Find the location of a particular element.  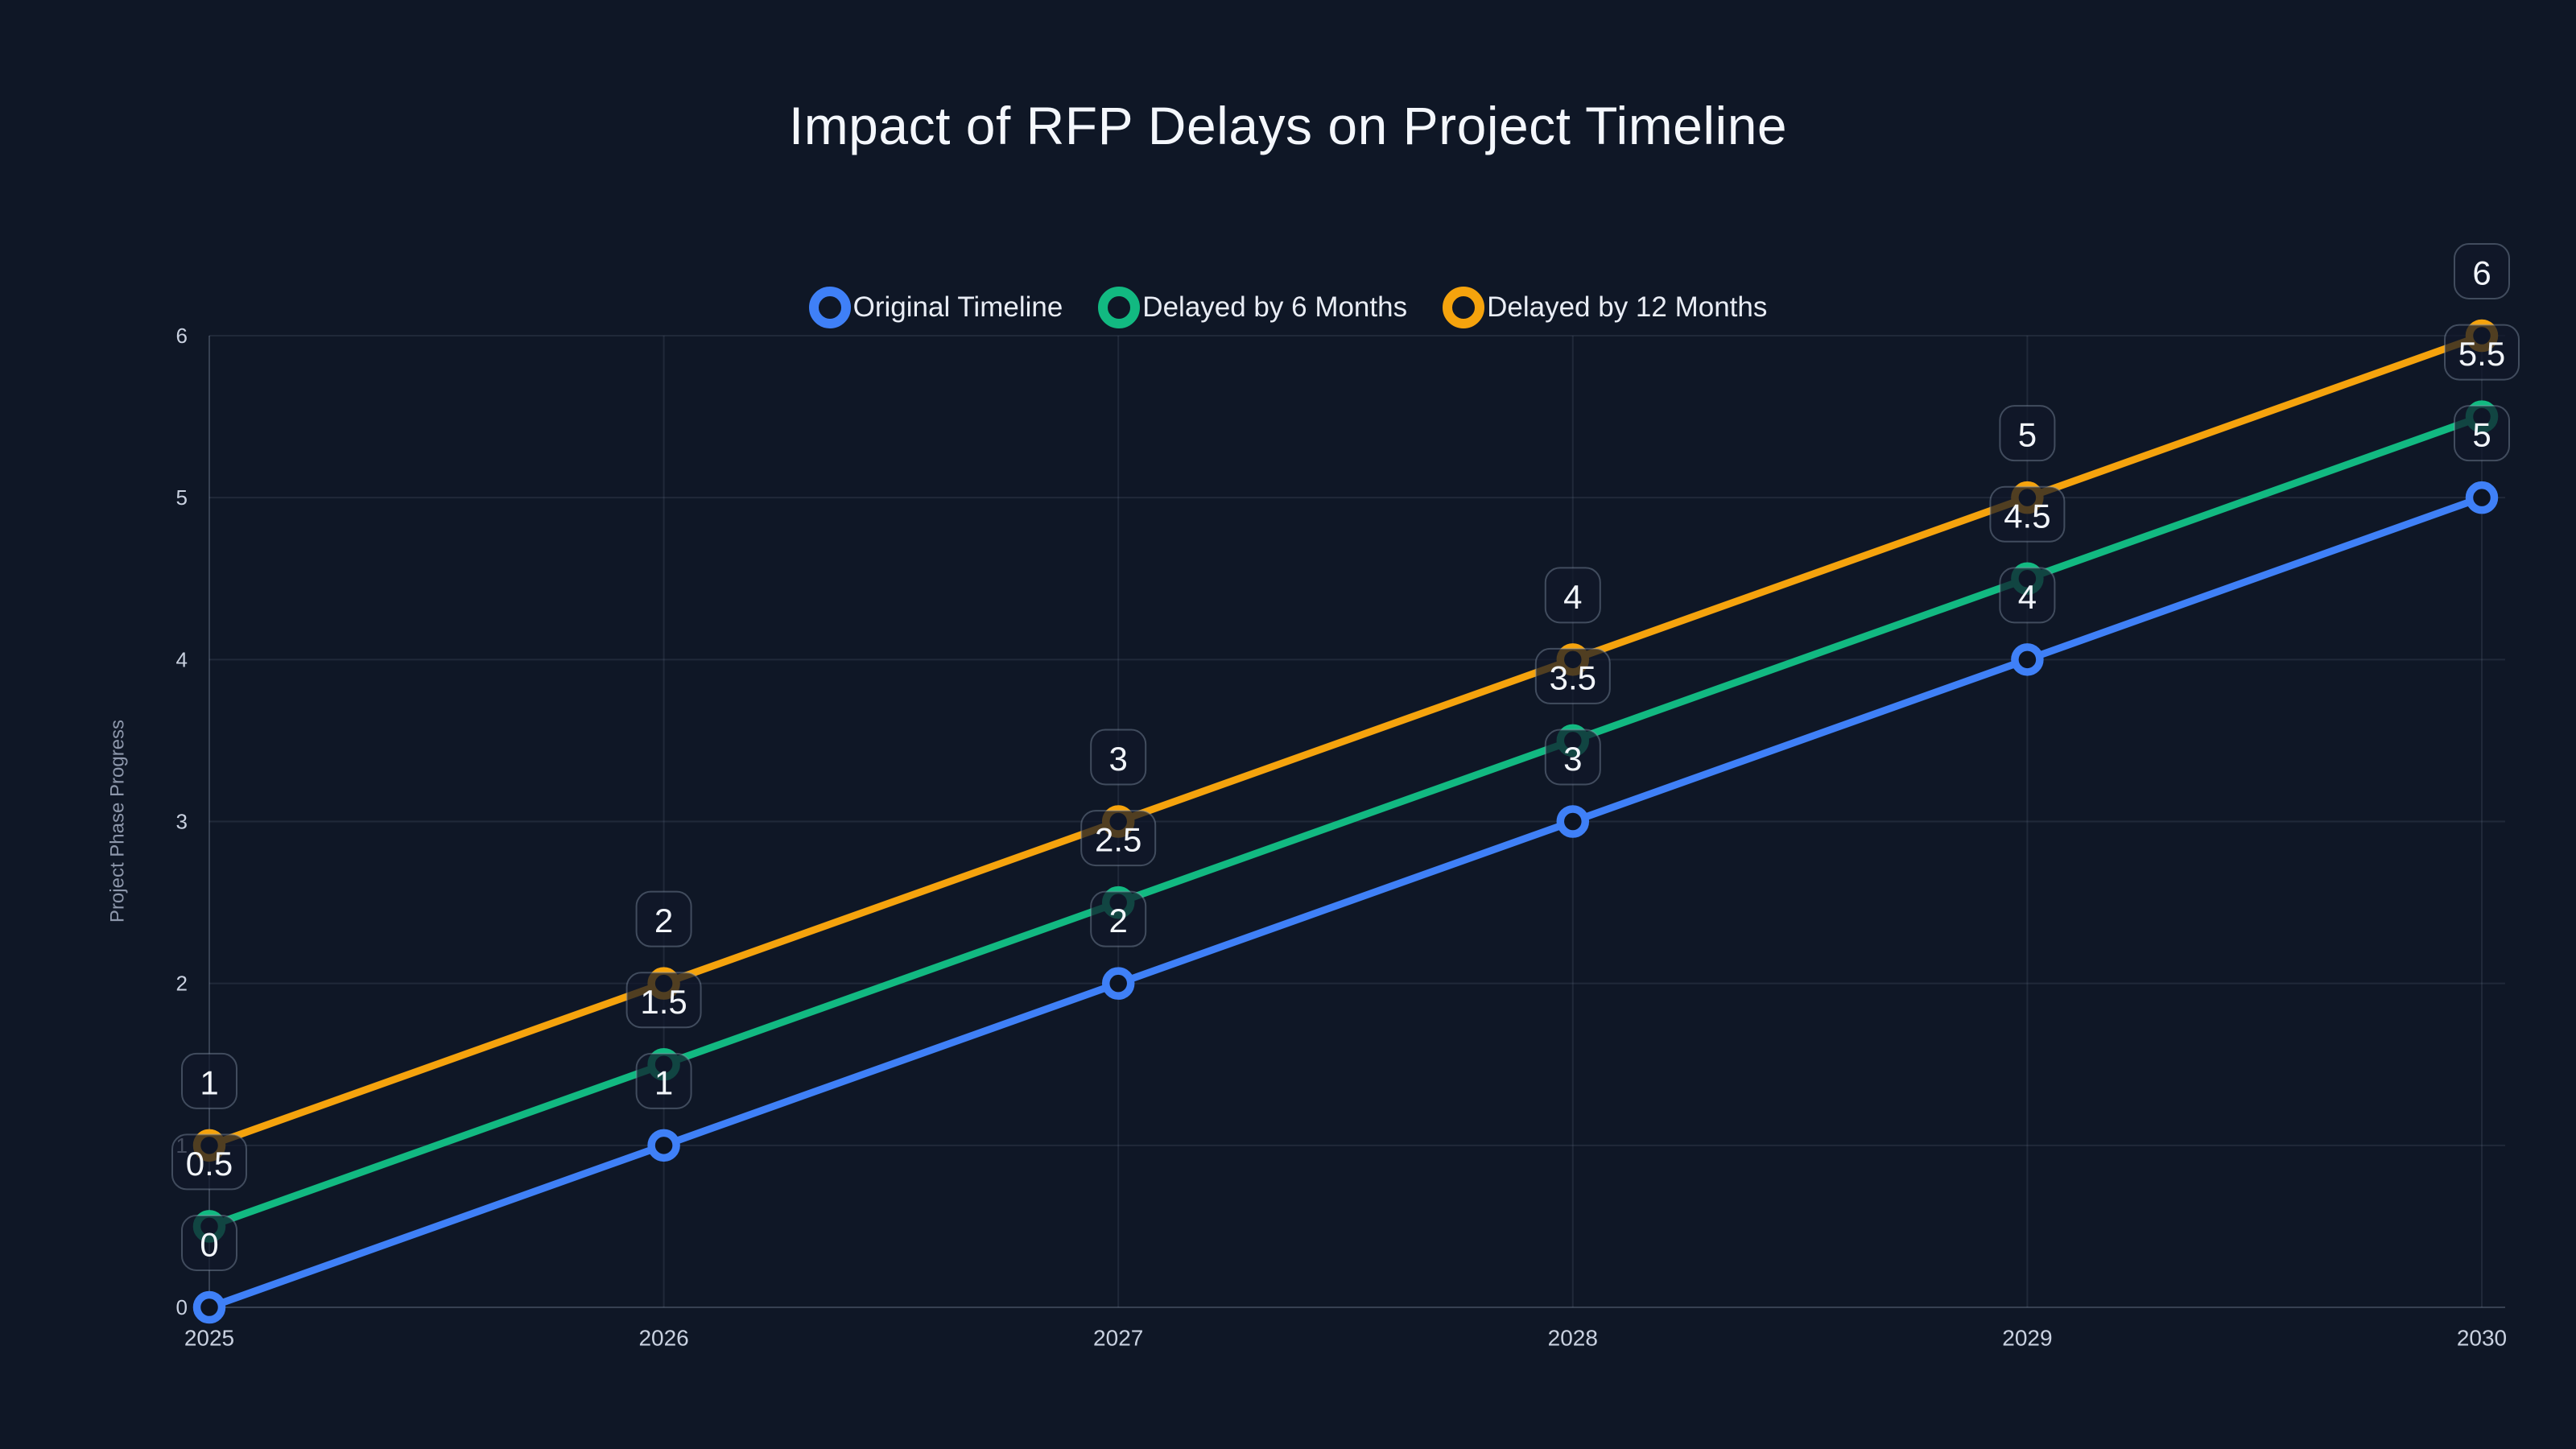

chart-title: Impact of RFP Delays on Project Timeline is located at coordinates (1288, 126).